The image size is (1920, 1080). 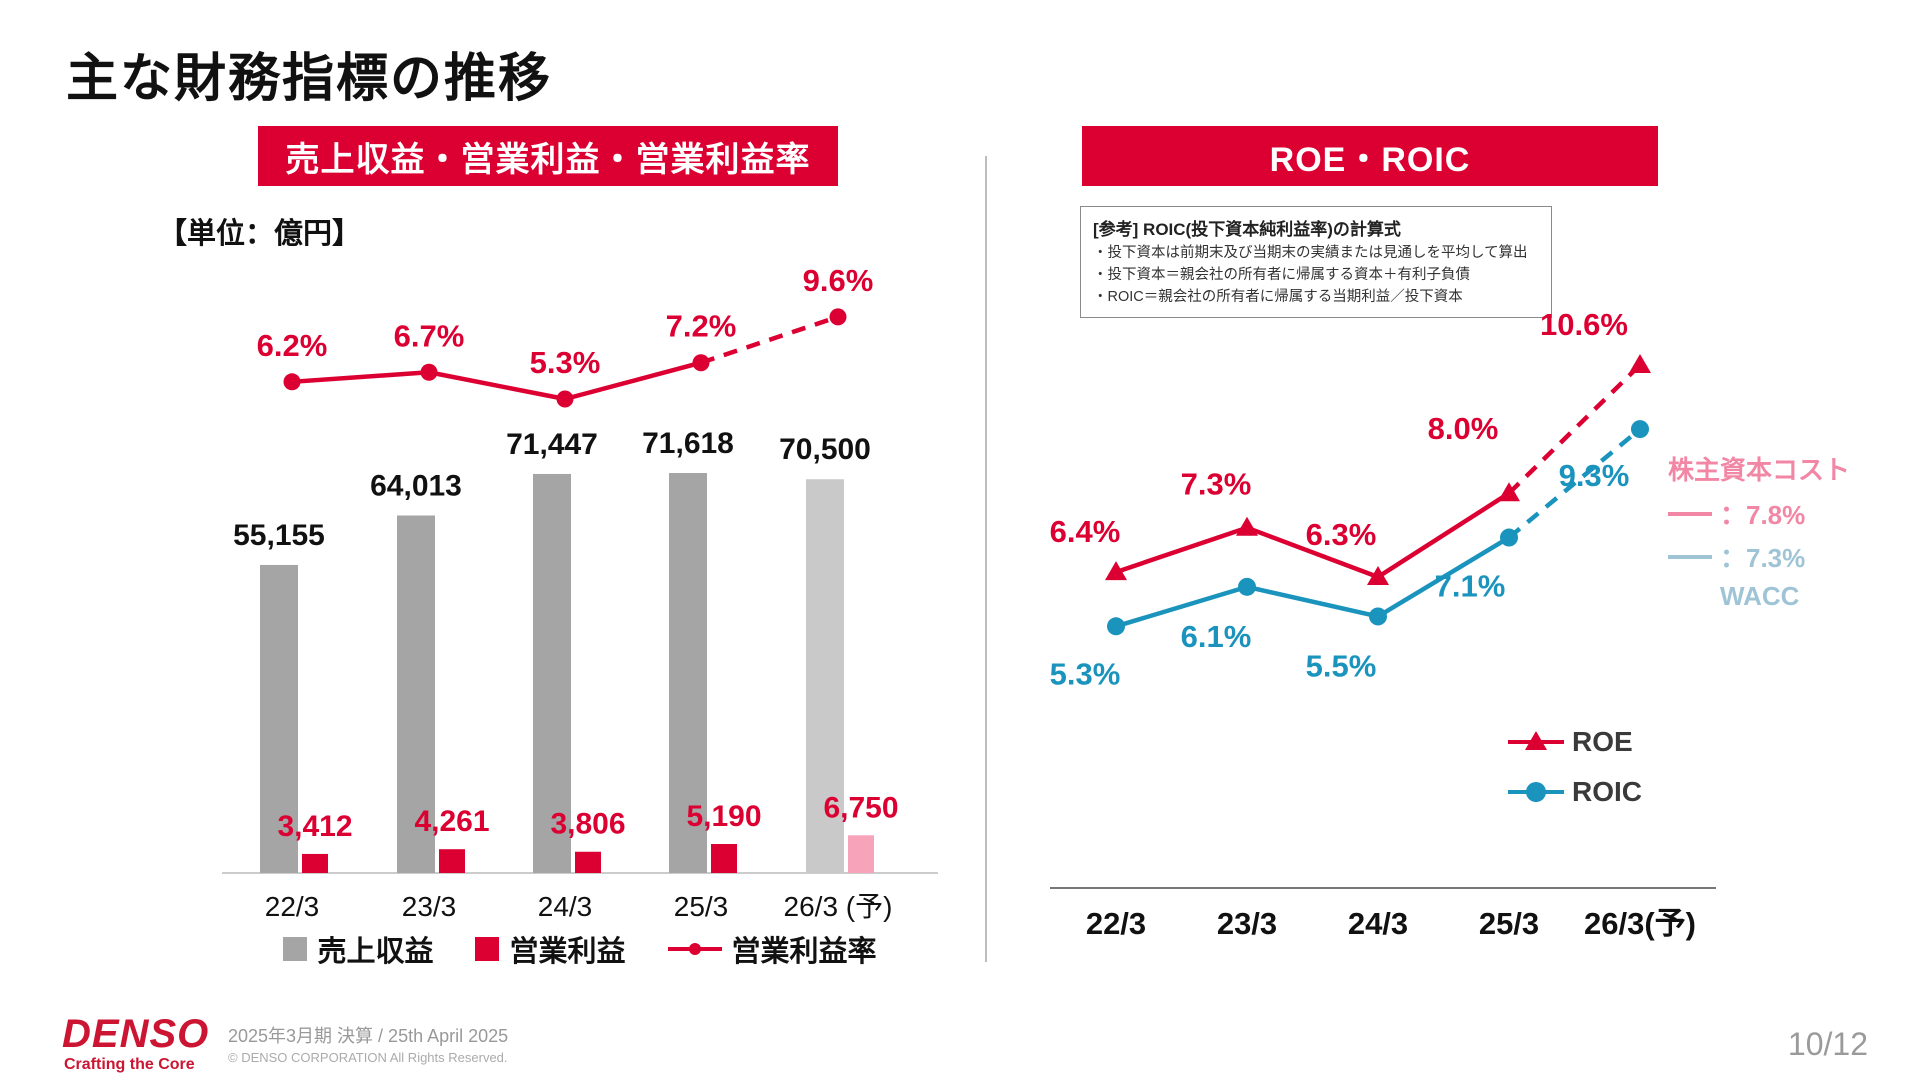 What do you see at coordinates (1216, 636) in the screenshot?
I see `roic-value-label: 6.1%` at bounding box center [1216, 636].